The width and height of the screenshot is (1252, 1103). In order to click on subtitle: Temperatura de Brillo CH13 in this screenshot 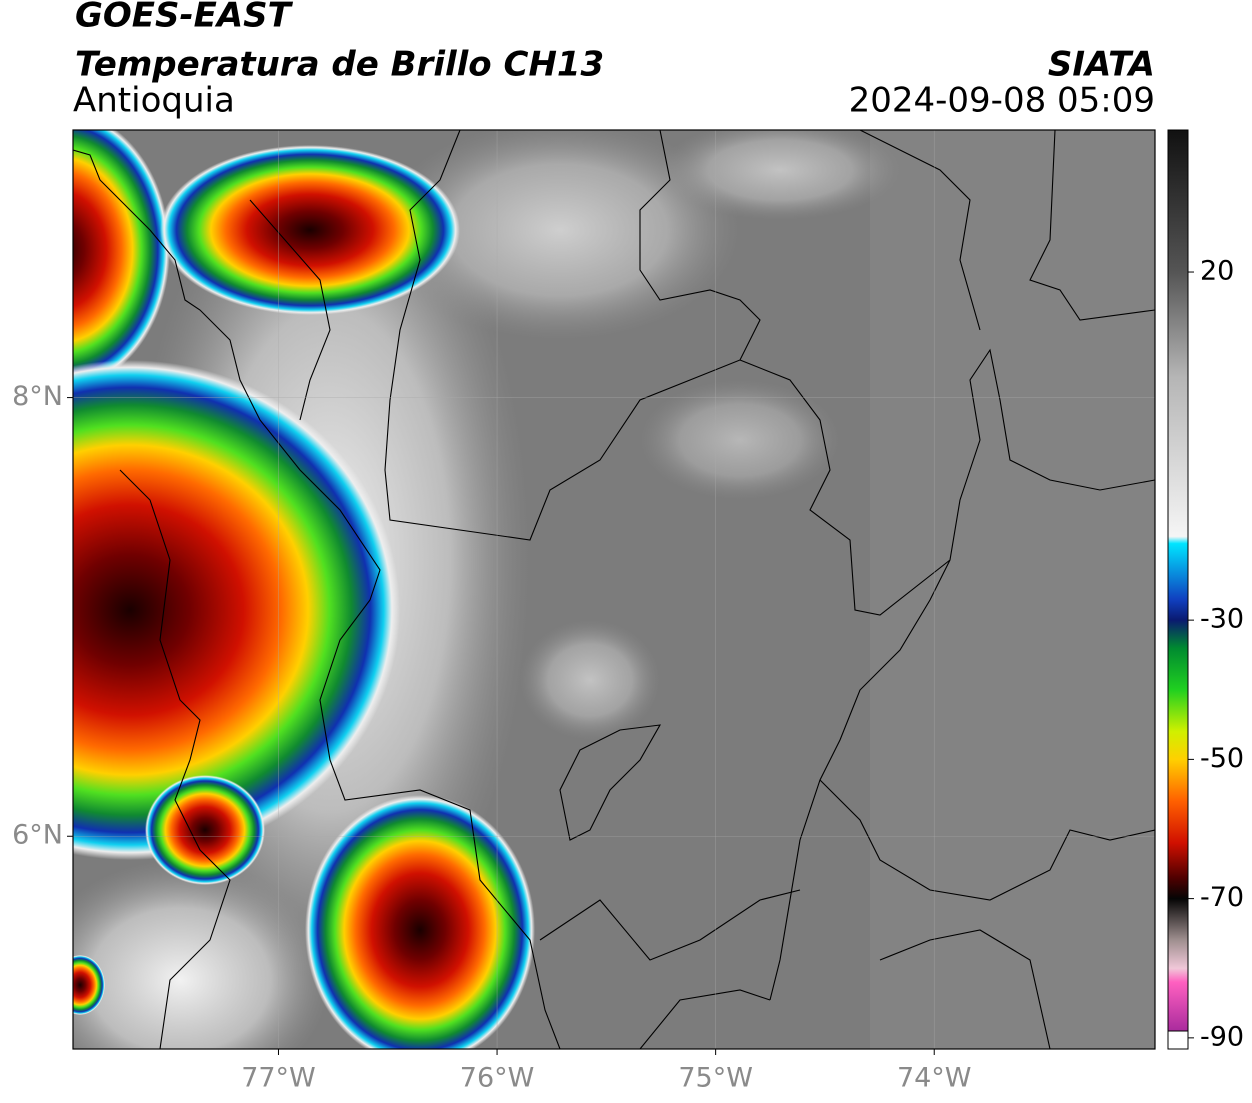, I will do `click(339, 65)`.